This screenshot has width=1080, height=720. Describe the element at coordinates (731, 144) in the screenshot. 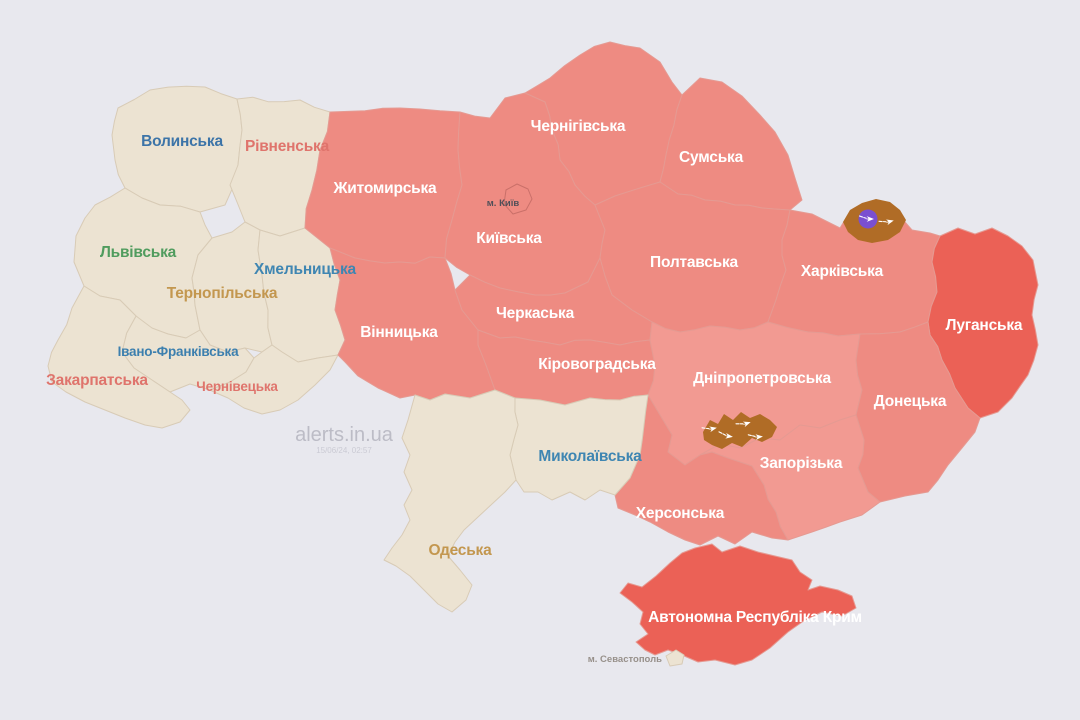

I see `region-sumska` at that location.